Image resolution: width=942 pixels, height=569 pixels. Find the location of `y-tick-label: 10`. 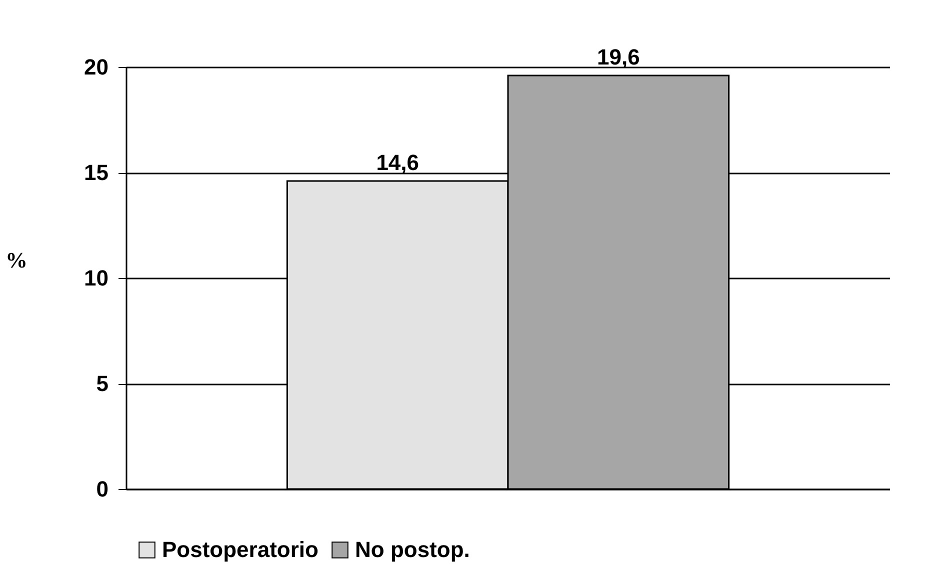

y-tick-label: 10 is located at coordinates (96, 278).